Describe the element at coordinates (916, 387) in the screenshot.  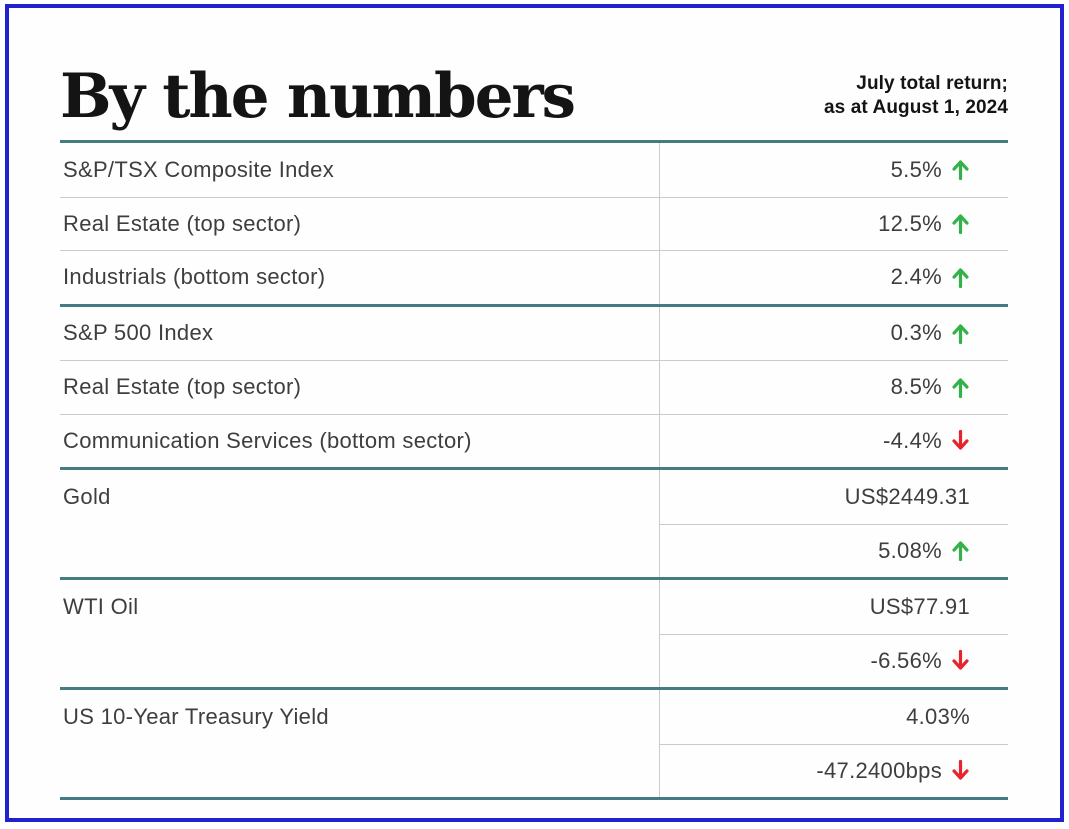
I see `row-value-text: 8.5%` at that location.